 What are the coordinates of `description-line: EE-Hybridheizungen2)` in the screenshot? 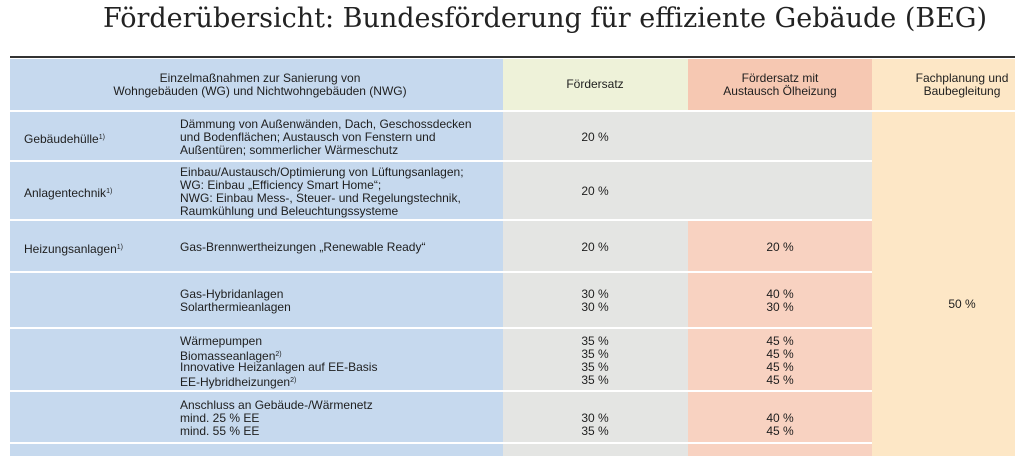 It's located at (238, 381).